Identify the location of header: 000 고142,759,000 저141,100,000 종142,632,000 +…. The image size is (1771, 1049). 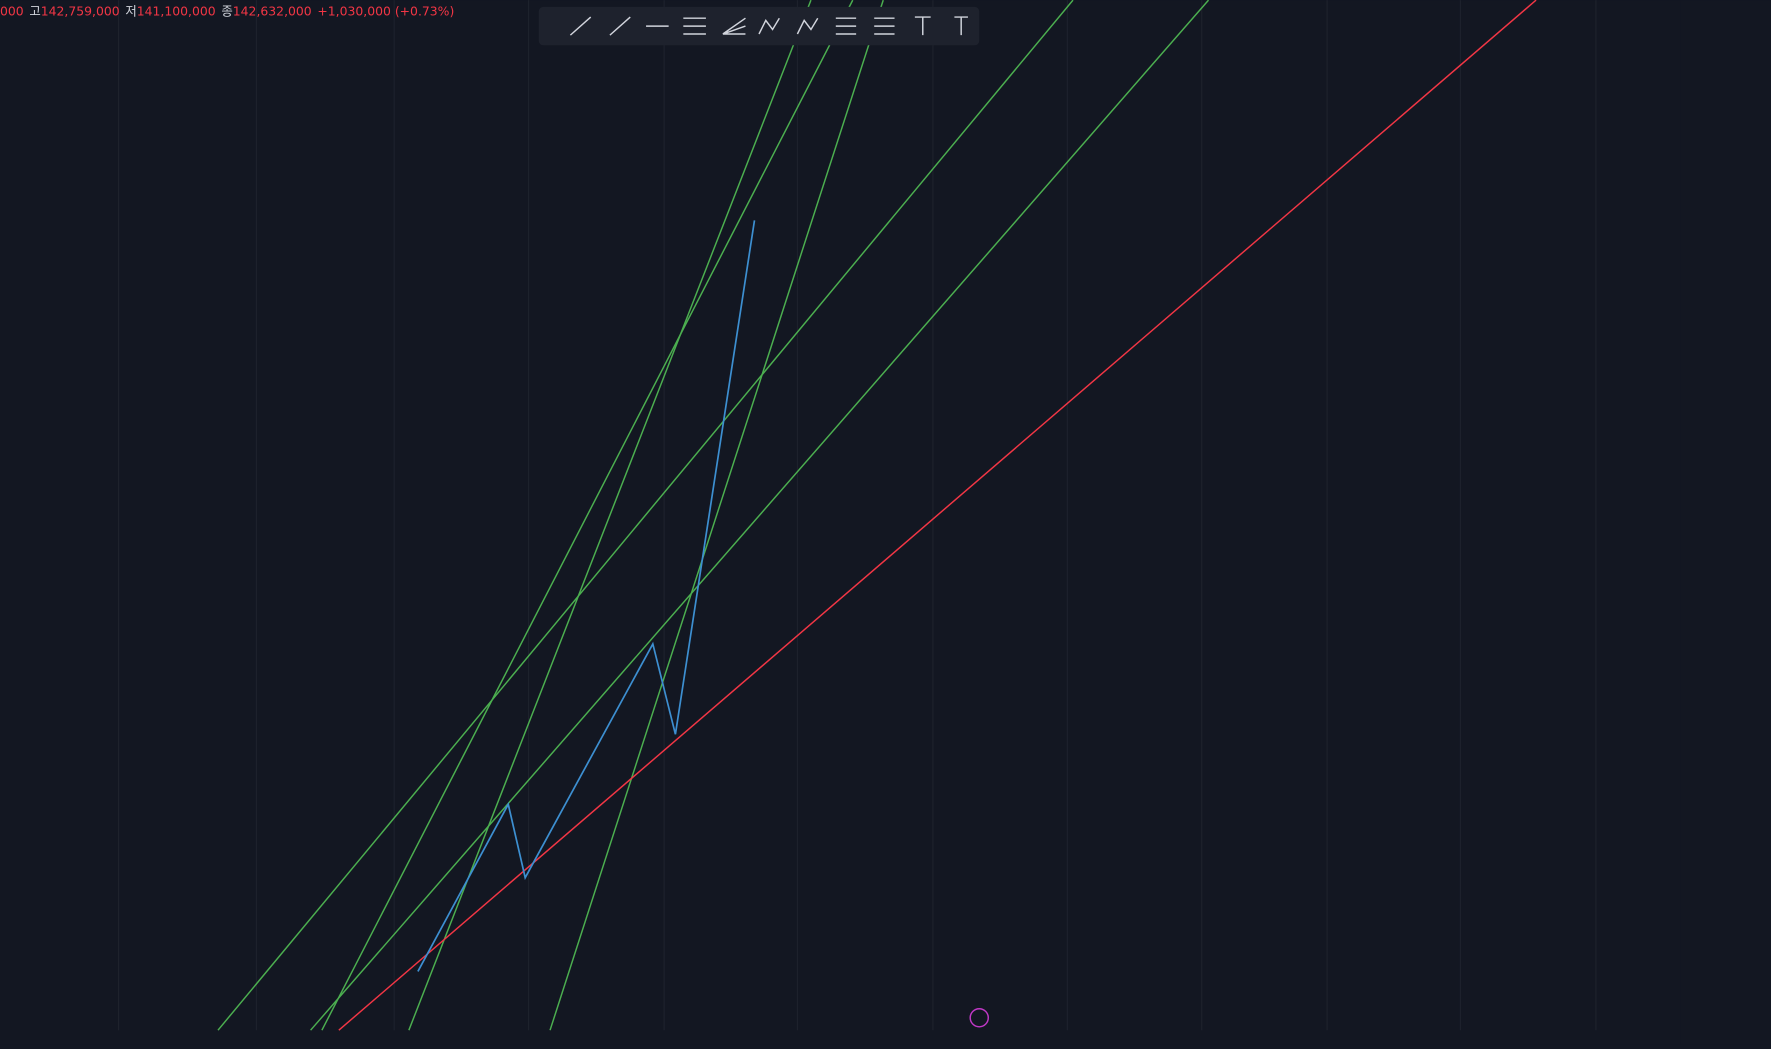
(227, 10).